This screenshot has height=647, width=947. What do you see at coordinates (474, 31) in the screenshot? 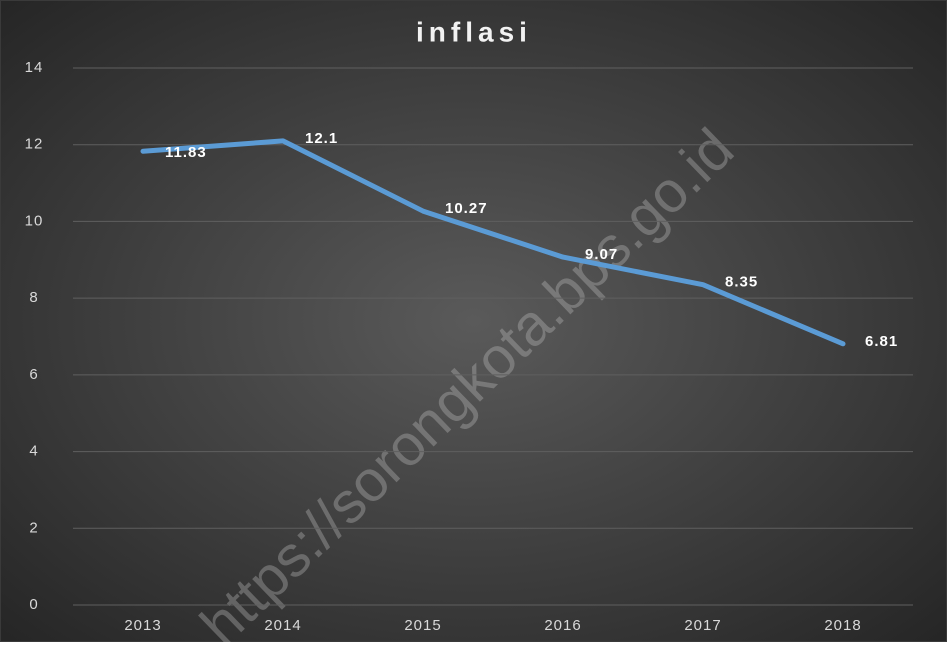
I see `chart-title: inflasi` at bounding box center [474, 31].